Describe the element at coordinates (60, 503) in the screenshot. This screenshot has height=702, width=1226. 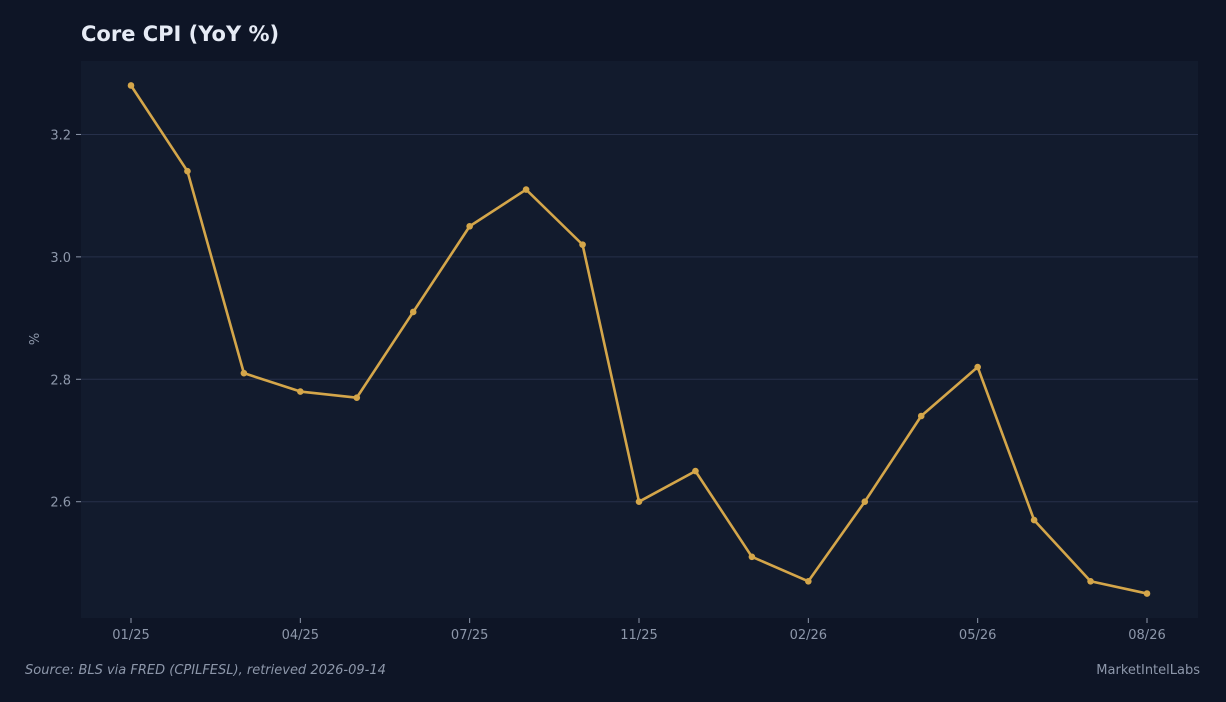
I see `y-tick-label: 2.6` at that location.